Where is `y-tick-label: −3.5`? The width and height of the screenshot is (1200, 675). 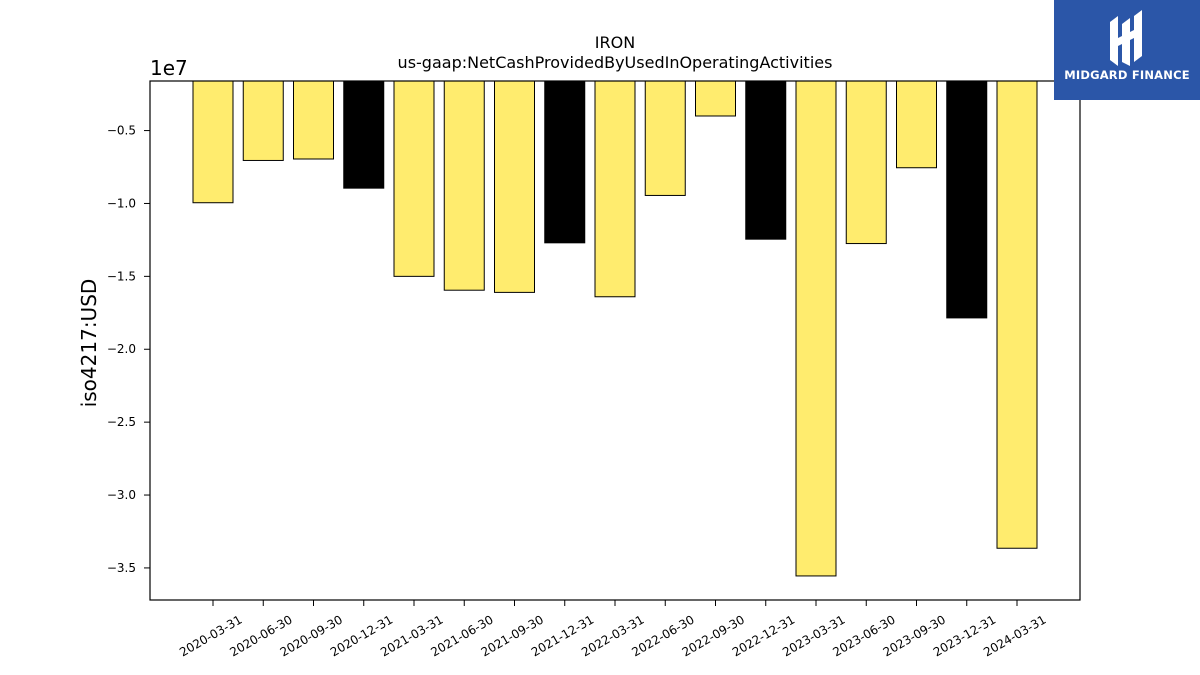 y-tick-label: −3.5 is located at coordinates (121, 568).